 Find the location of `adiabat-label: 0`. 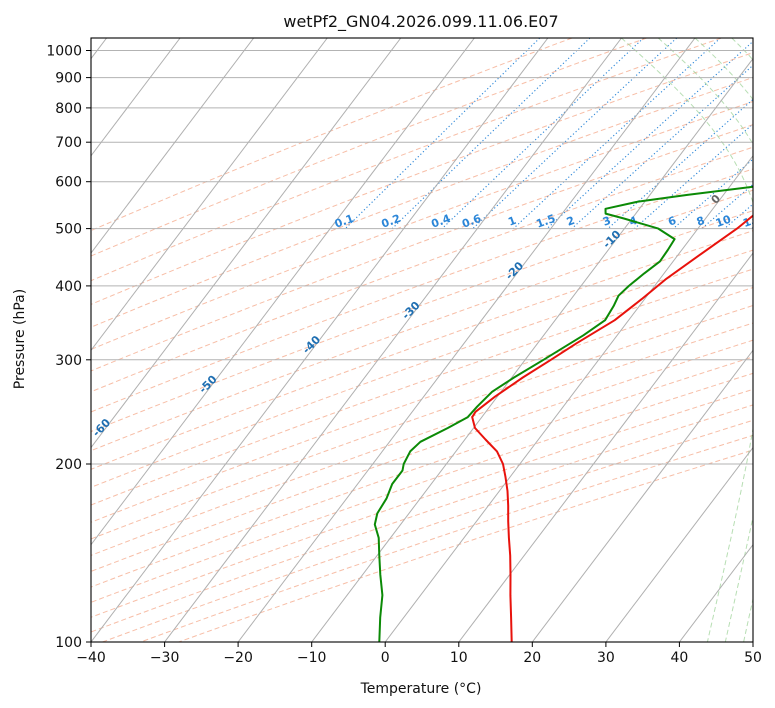

adiabat-label: 0 is located at coordinates (716, 199).